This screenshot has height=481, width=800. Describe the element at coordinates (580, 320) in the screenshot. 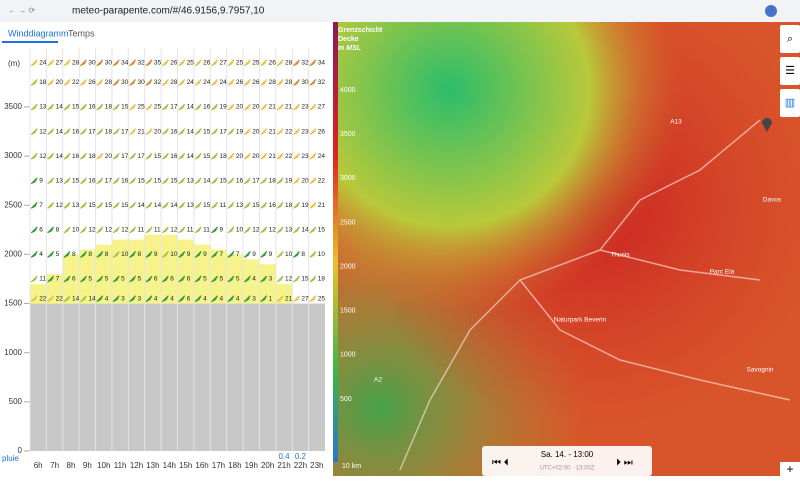

I see `place-label: Naturpark Beverin` at that location.